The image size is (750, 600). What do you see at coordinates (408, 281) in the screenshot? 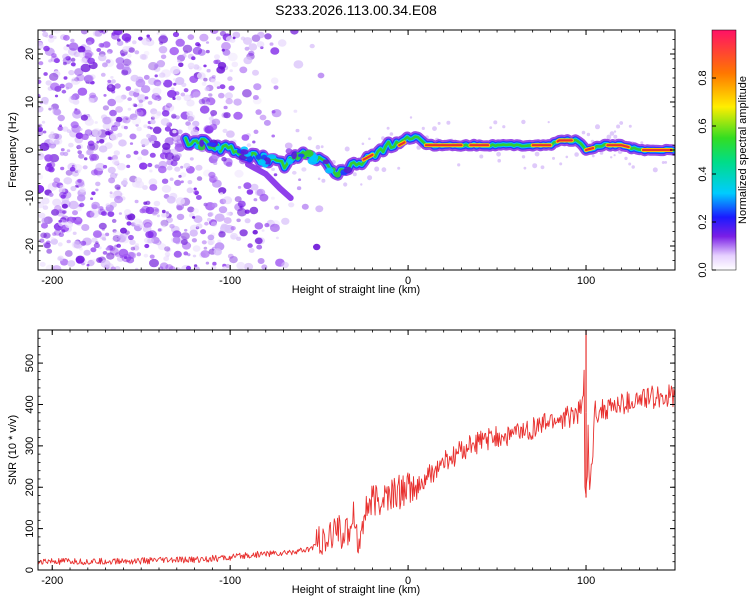
I see `x-tick-label: 0` at bounding box center [408, 281].